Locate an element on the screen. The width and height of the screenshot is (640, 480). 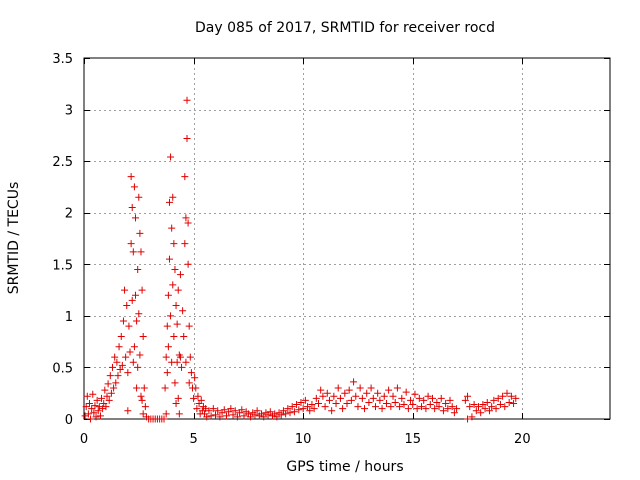
y-tick-label: 3.5 is located at coordinates (62, 59).